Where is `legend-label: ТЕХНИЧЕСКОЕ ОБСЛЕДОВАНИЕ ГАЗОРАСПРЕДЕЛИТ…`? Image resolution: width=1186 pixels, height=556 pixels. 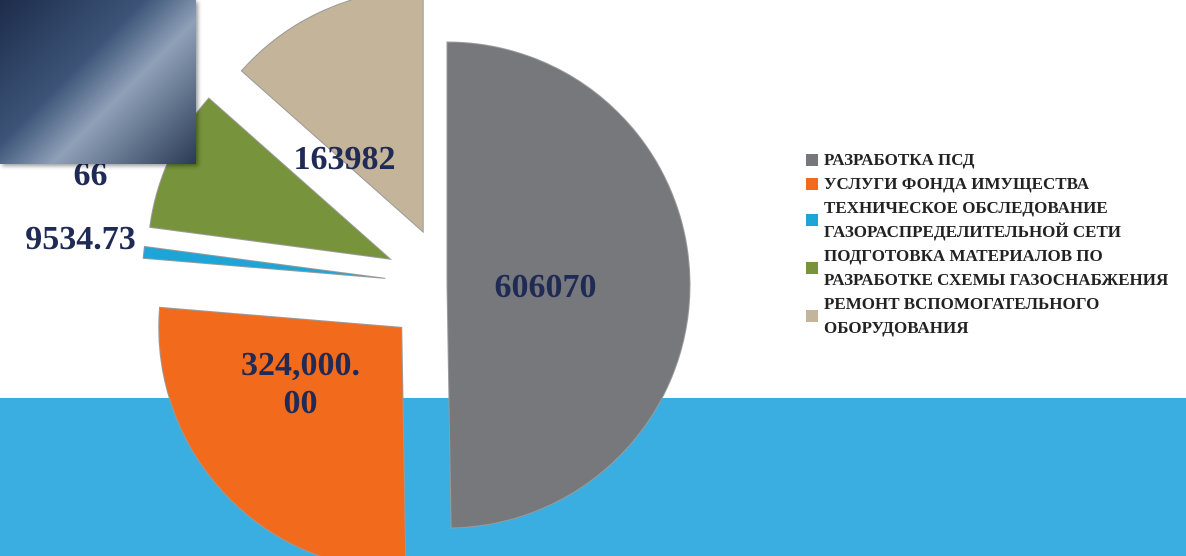
legend-label: ТЕХНИЧЕСКОЕ ОБСЛЕДОВАНИЕ ГАЗОРАСПРЕДЕЛИТ… is located at coordinates (973, 219).